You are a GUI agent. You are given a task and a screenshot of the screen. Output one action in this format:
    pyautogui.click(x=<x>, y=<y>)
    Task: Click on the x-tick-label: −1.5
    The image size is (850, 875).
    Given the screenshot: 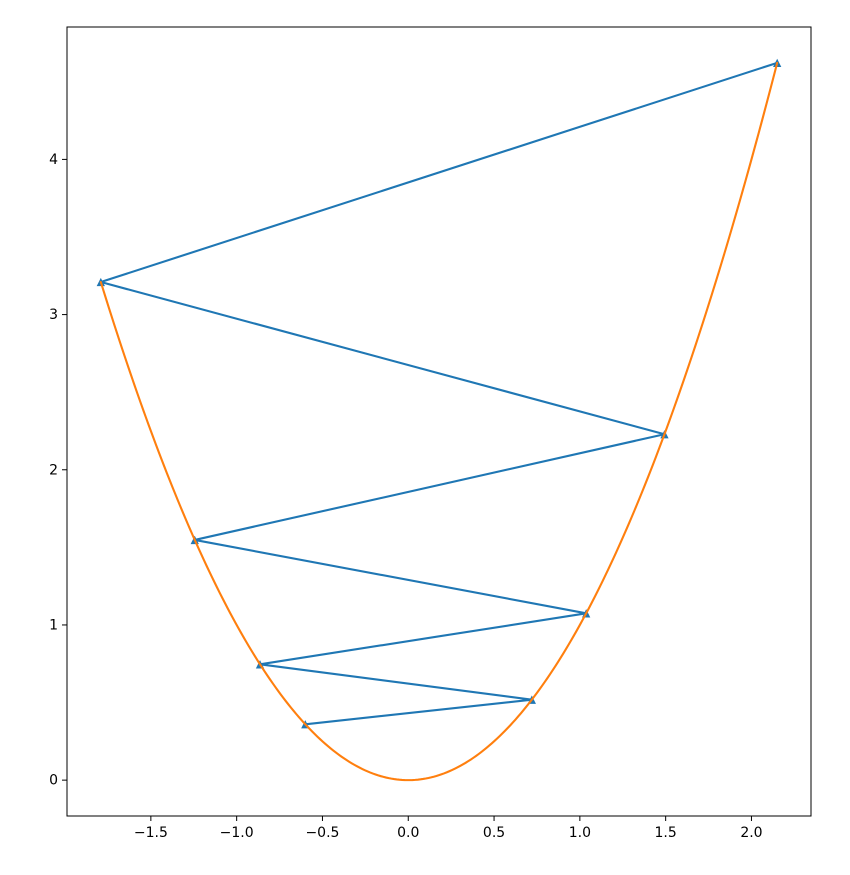 What is the action you would take?
    pyautogui.click(x=151, y=833)
    